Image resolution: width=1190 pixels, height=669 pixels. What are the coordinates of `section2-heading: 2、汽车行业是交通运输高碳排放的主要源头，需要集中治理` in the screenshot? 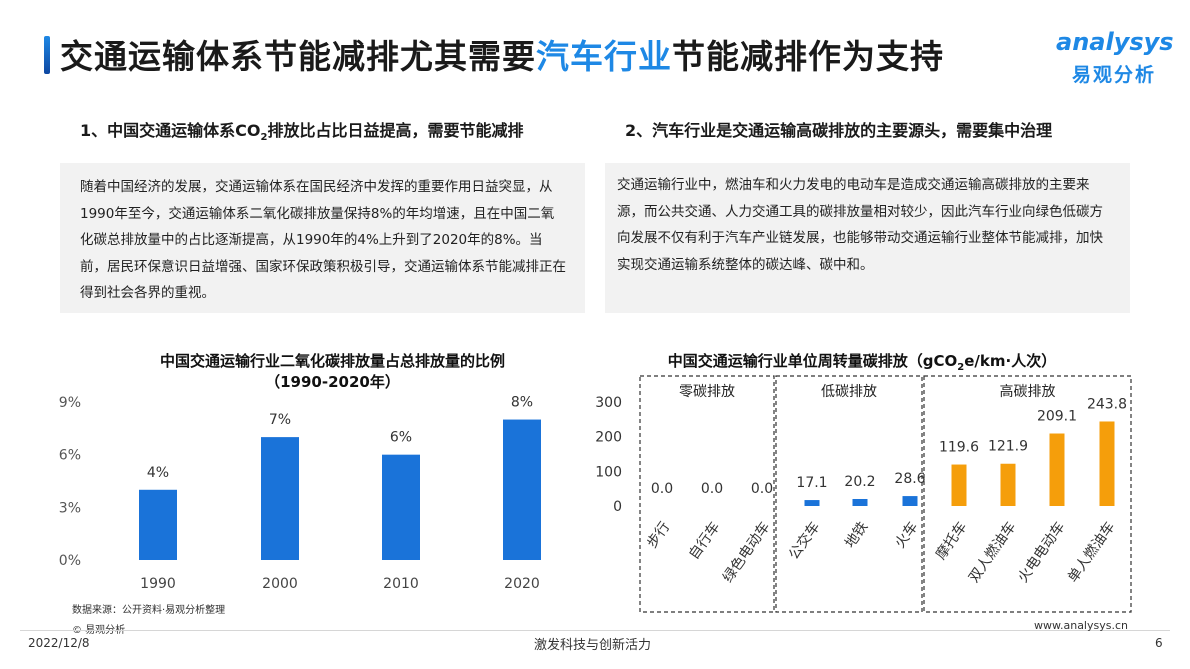 It's located at (839, 130).